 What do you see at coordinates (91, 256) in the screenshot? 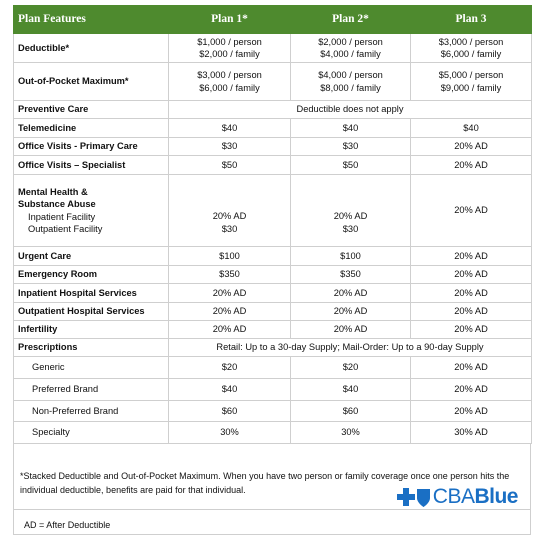
I see `row-label: Urgent Care` at bounding box center [91, 256].